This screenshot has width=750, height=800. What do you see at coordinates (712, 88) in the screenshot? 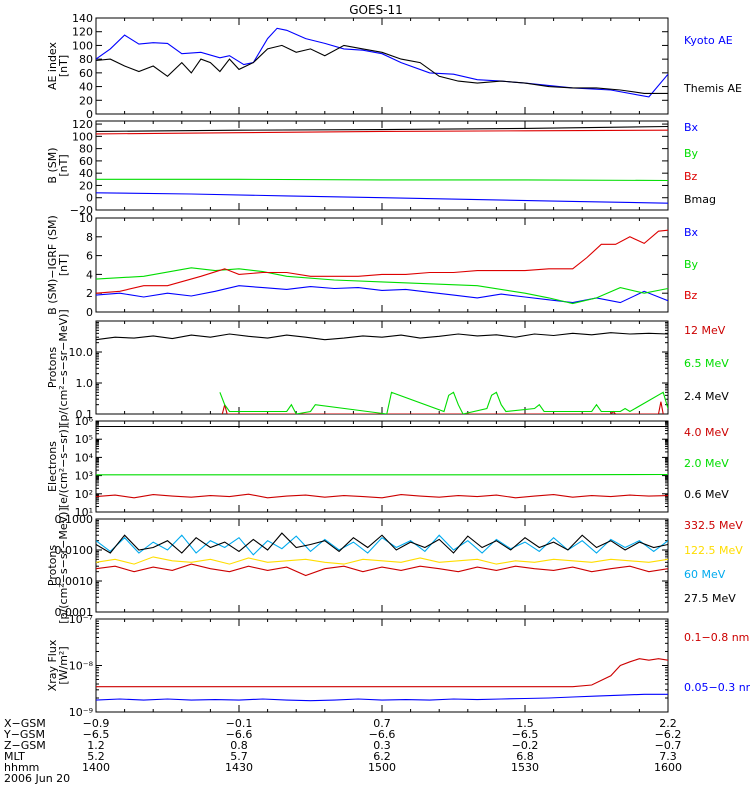
I see `legend-themis-ae: Themis AE` at bounding box center [712, 88].